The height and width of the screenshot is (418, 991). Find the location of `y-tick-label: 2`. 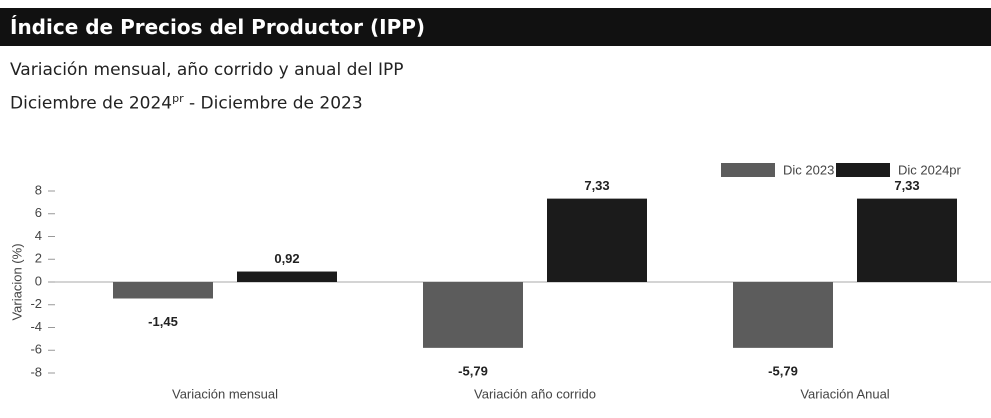

y-tick-label: 2 is located at coordinates (38, 258).